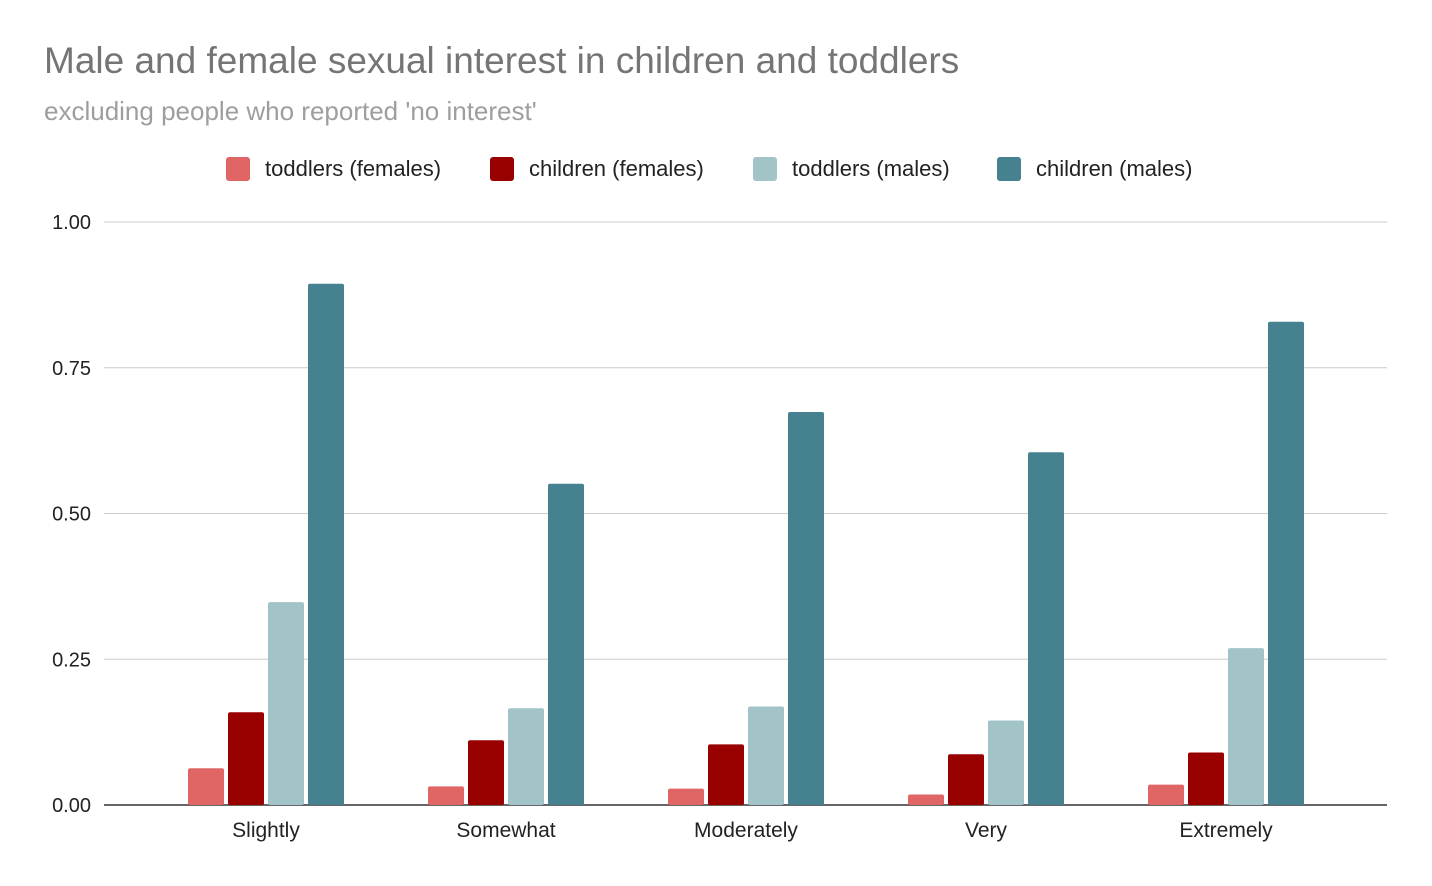 This screenshot has height=886, width=1432. Describe the element at coordinates (1006, 762) in the screenshot. I see `bar-toddlers-males-very` at that location.